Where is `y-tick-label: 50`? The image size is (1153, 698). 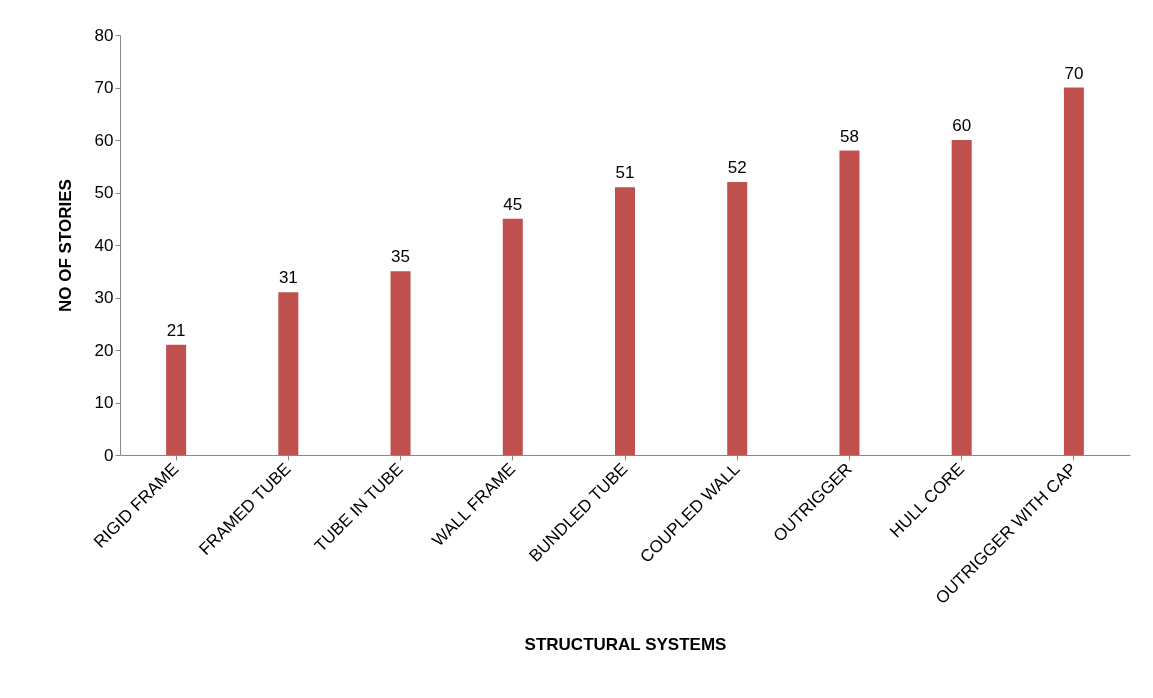 y-tick-label: 50 is located at coordinates (104, 192).